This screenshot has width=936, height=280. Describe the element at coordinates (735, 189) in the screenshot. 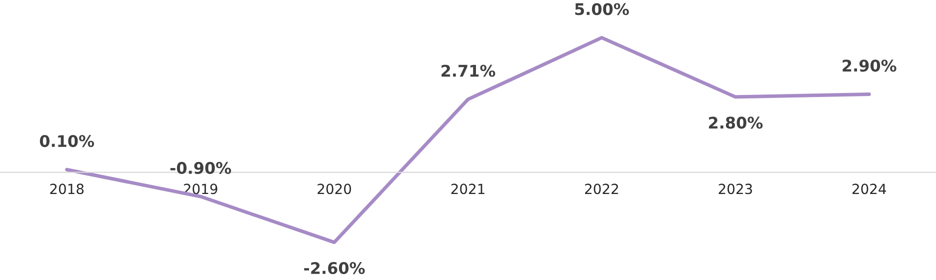

I see `x-tick-label: 2023` at that location.